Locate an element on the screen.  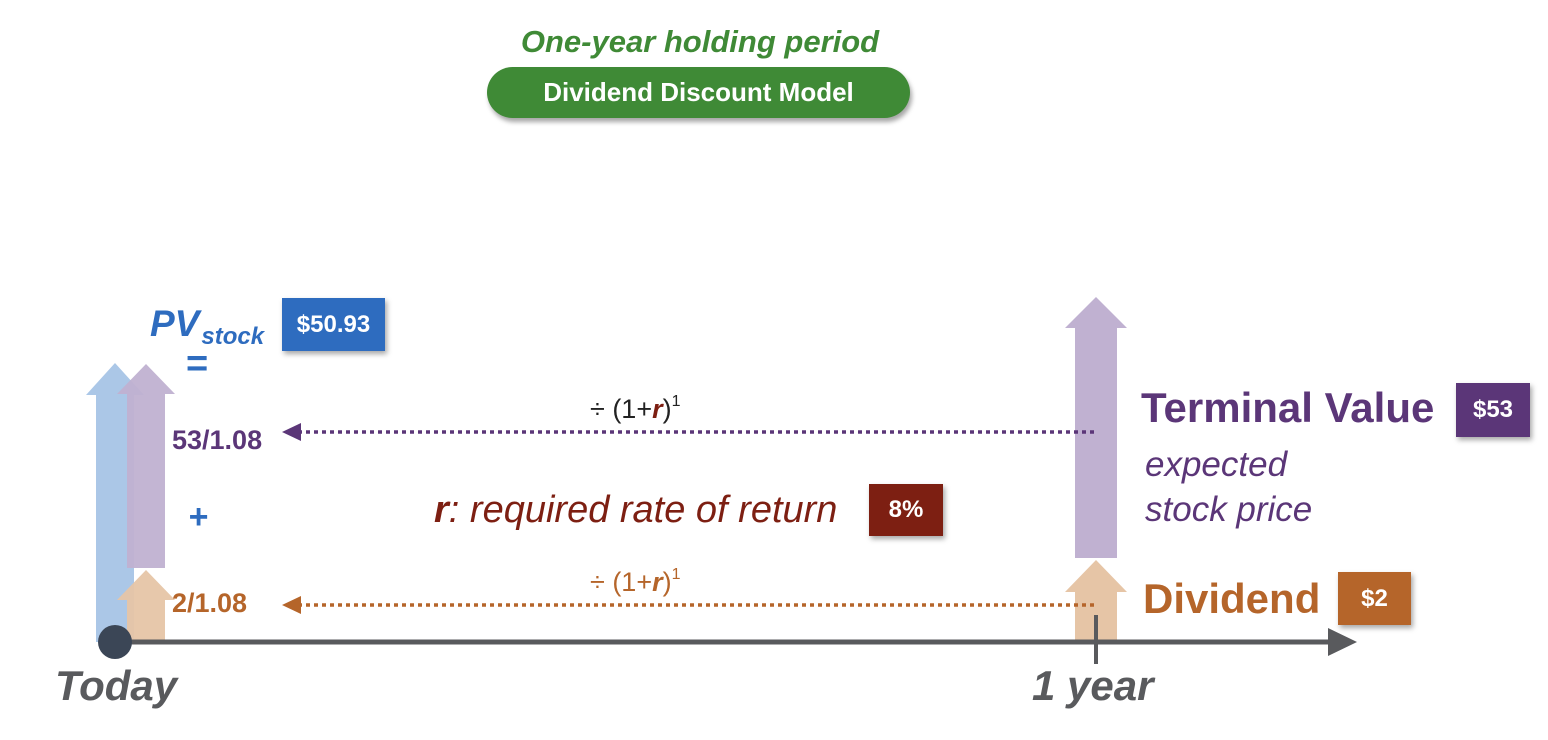
terminal-value-badge: $53 is located at coordinates (1493, 410).